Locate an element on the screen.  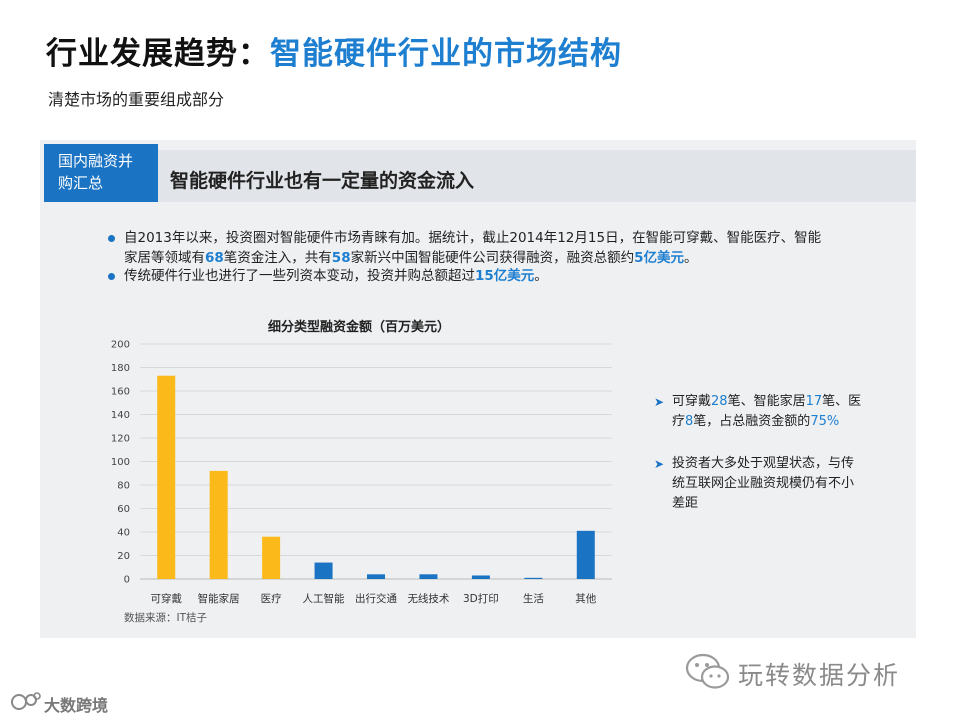
side-note-investors: ➤ 投资者大多处于观望状态，与传 统互联网企业融资规模仍有不小 差距 is located at coordinates (773, 484).